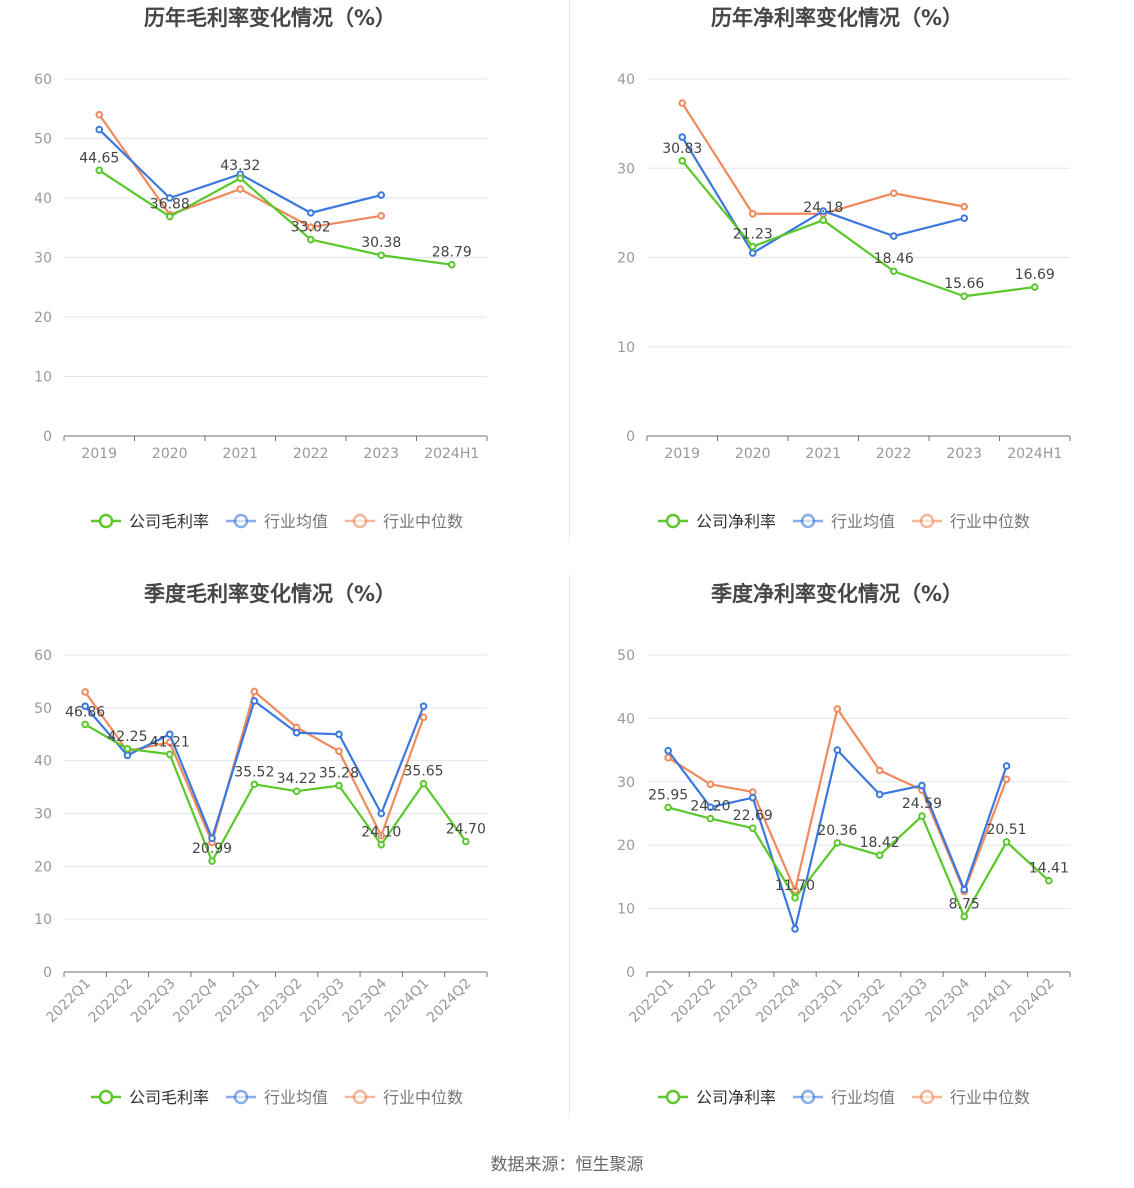 Image resolution: width=1134 pixels, height=1188 pixels. I want to click on x-tick-label: 2022Q1, so click(68, 1001).